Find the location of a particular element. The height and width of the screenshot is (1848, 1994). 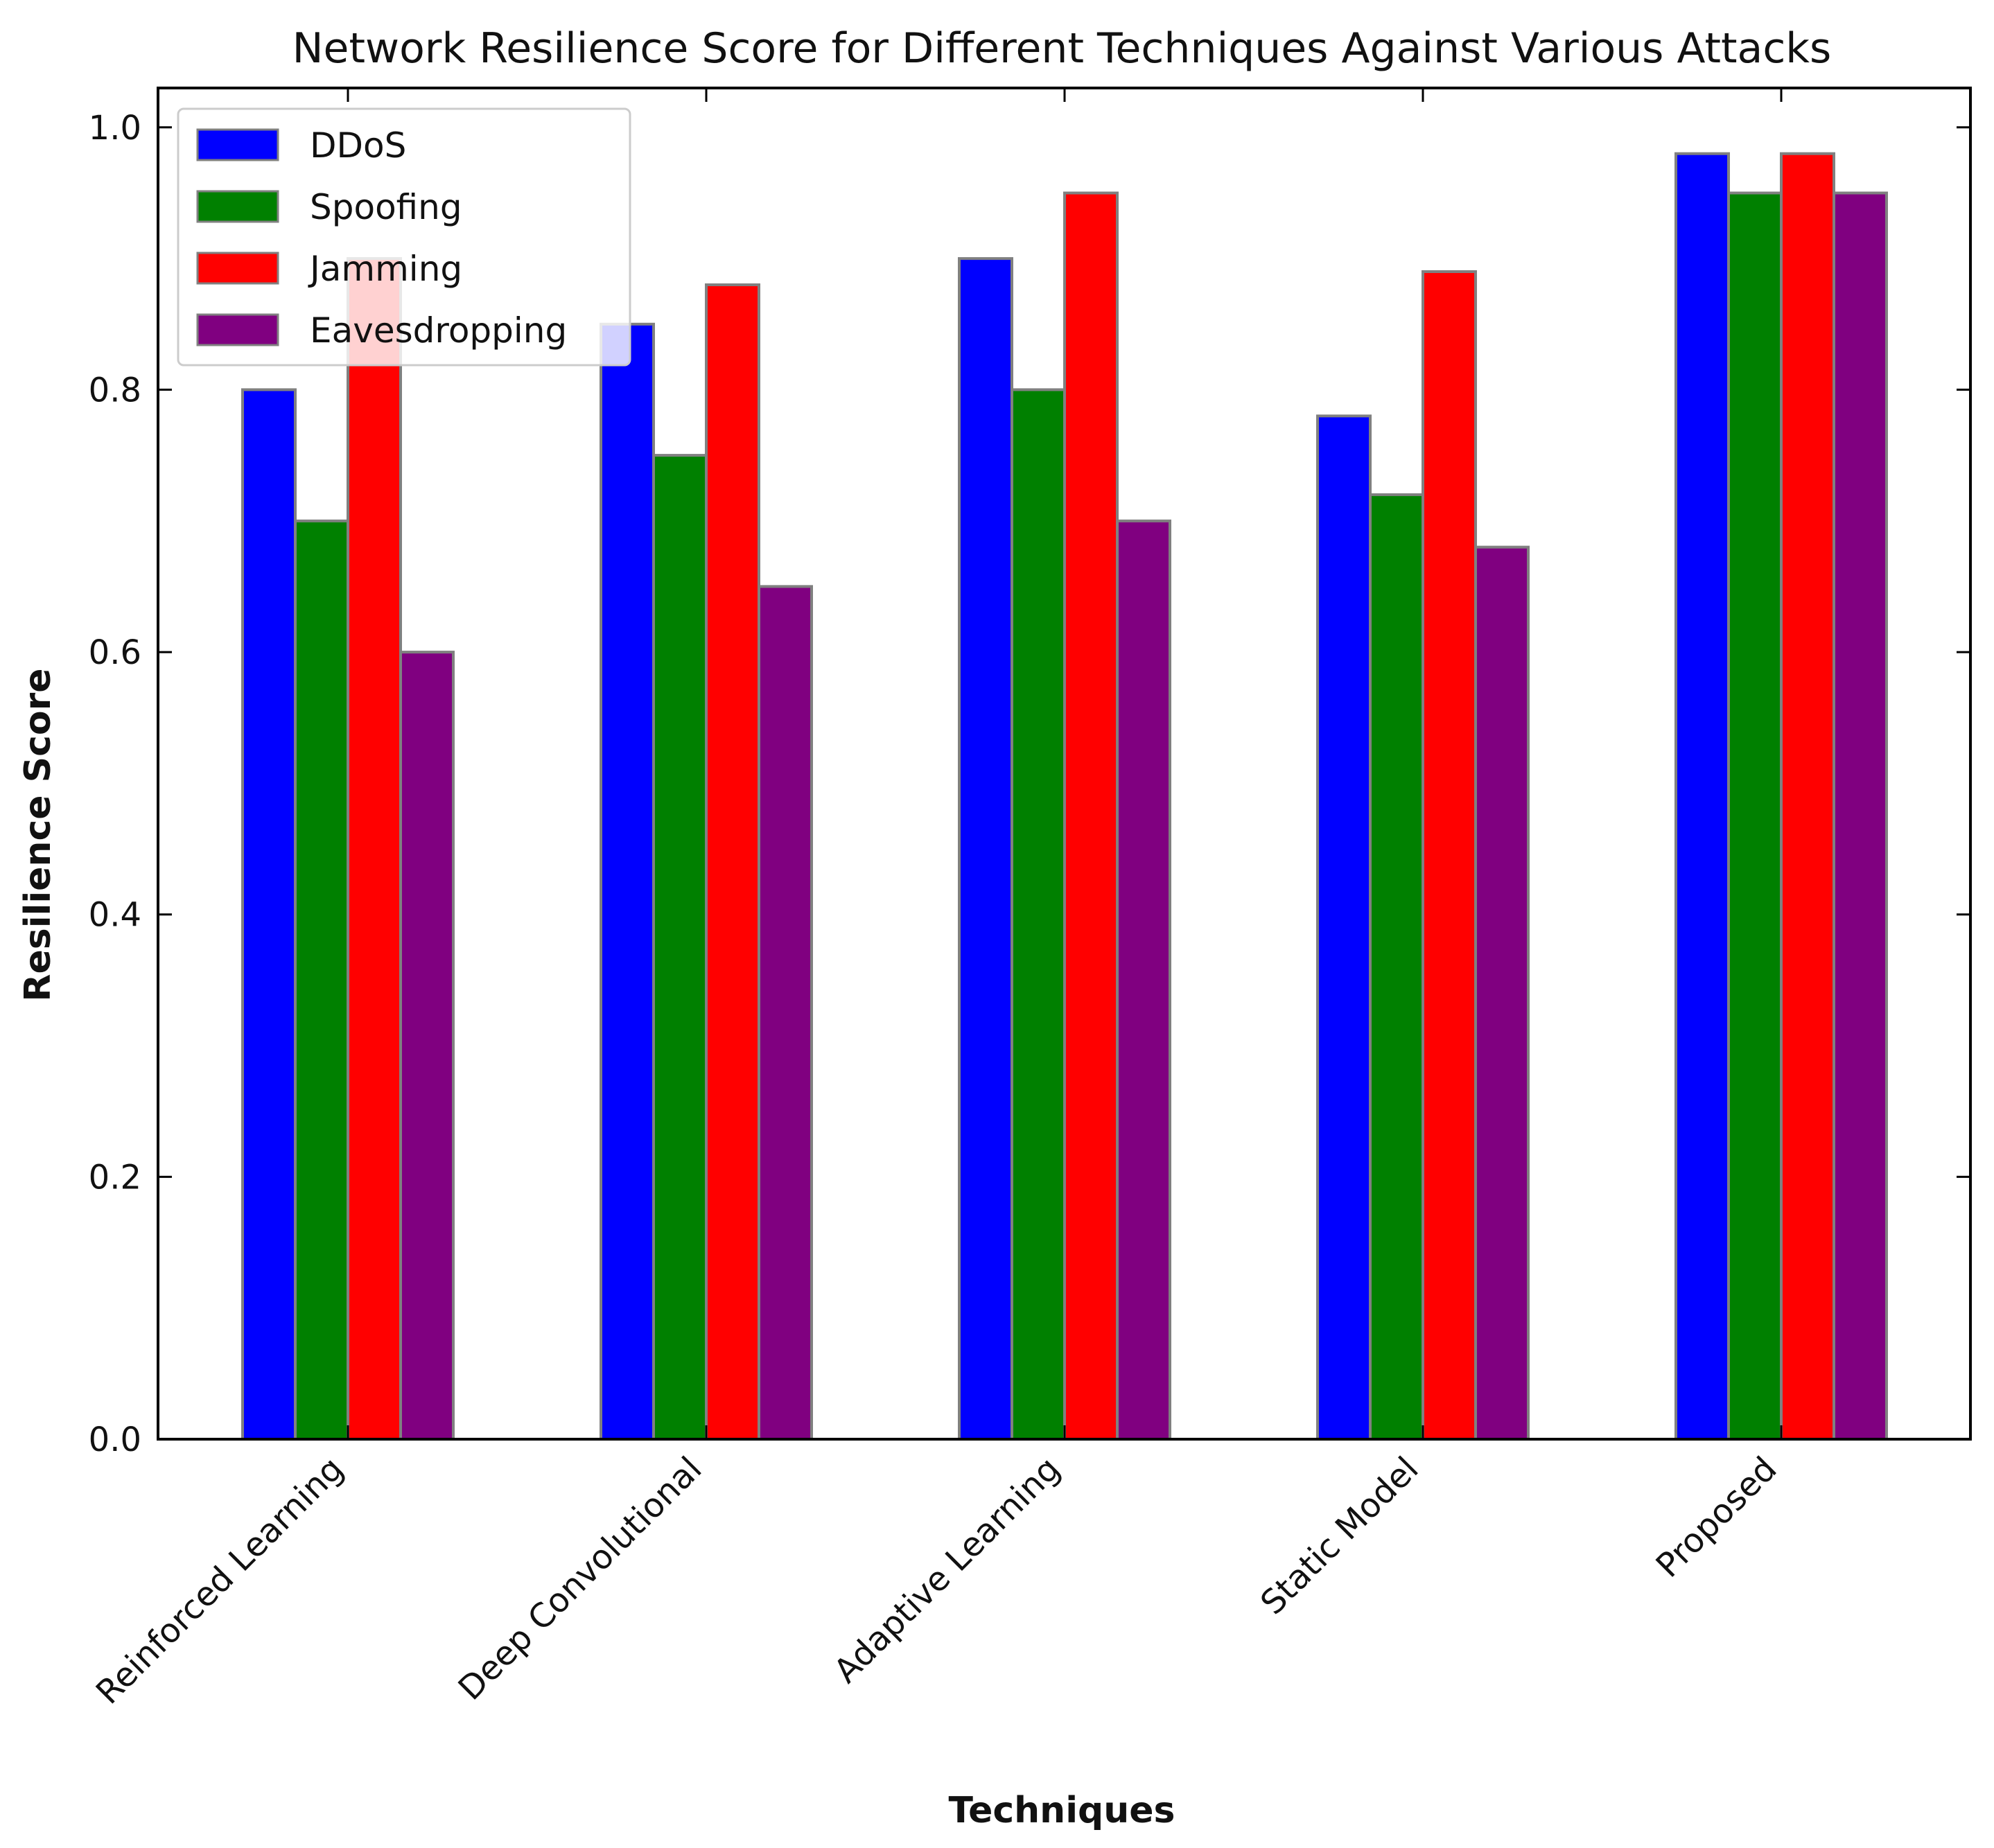

legend-label-ddos: DDoS is located at coordinates (358, 145).